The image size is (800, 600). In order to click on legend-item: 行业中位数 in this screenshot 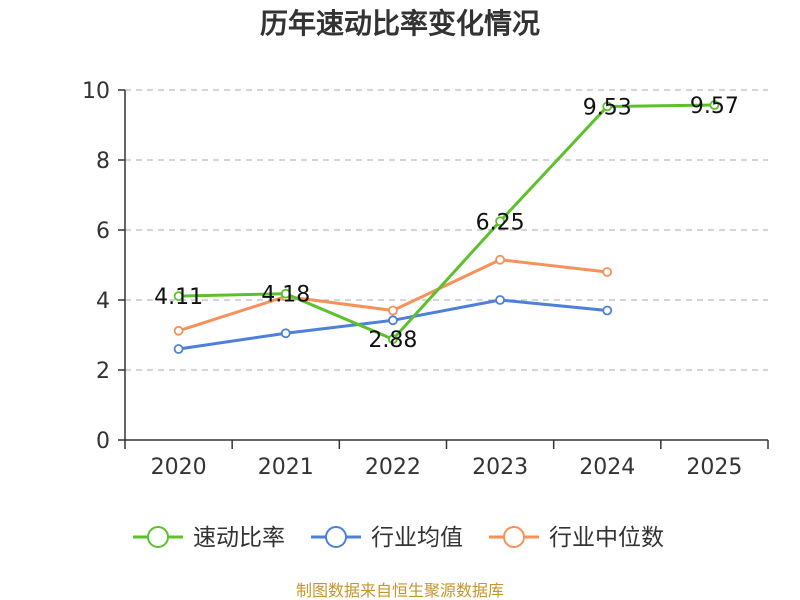, I will do `click(576, 538)`.